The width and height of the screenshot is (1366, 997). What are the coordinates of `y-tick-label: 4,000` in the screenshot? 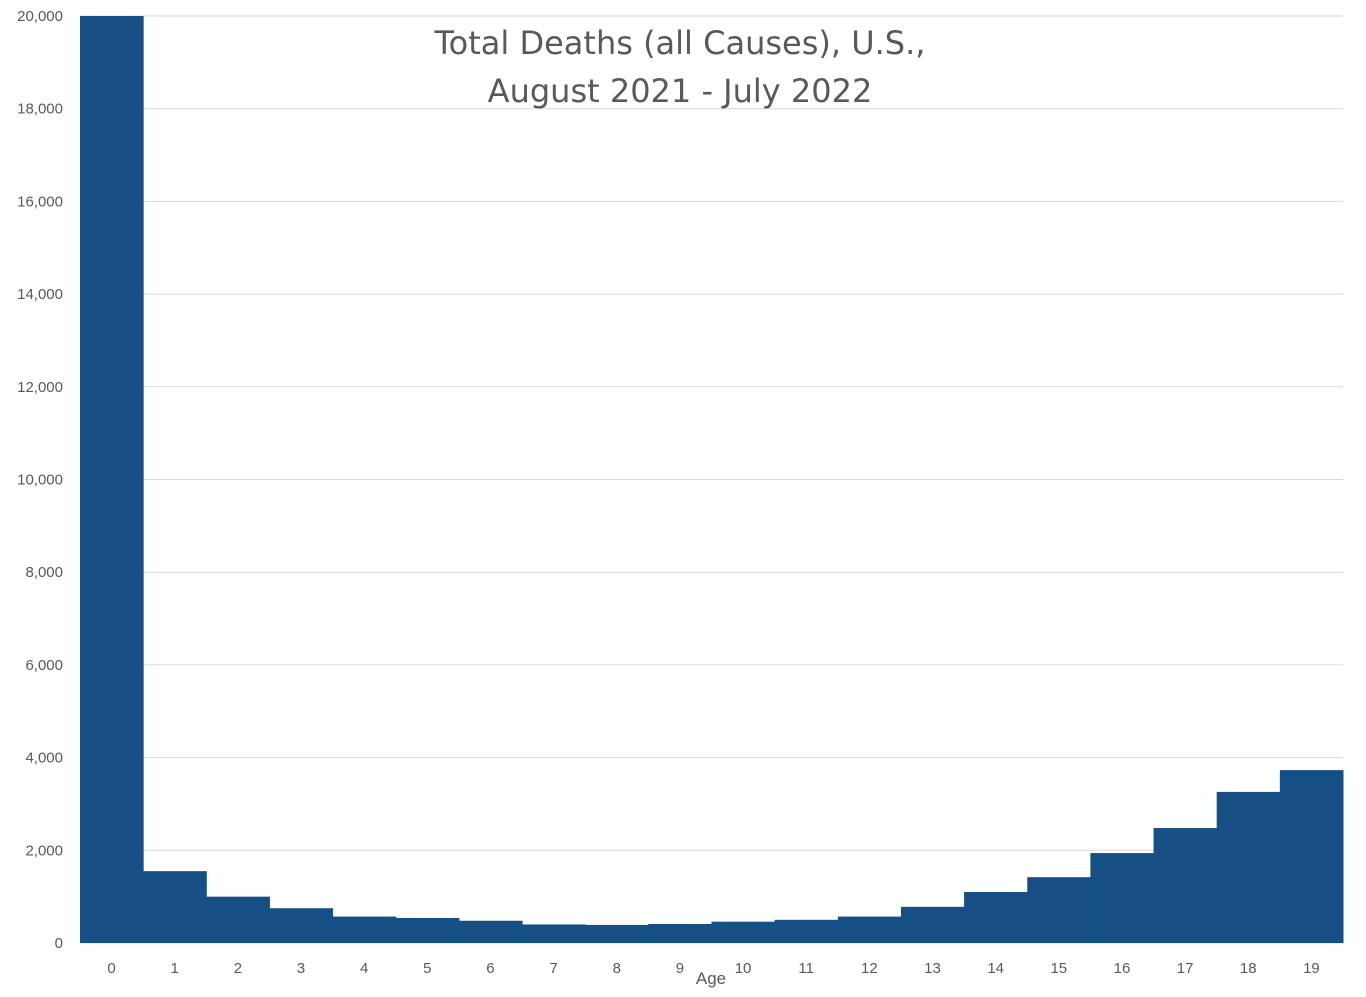 It's located at (44, 758).